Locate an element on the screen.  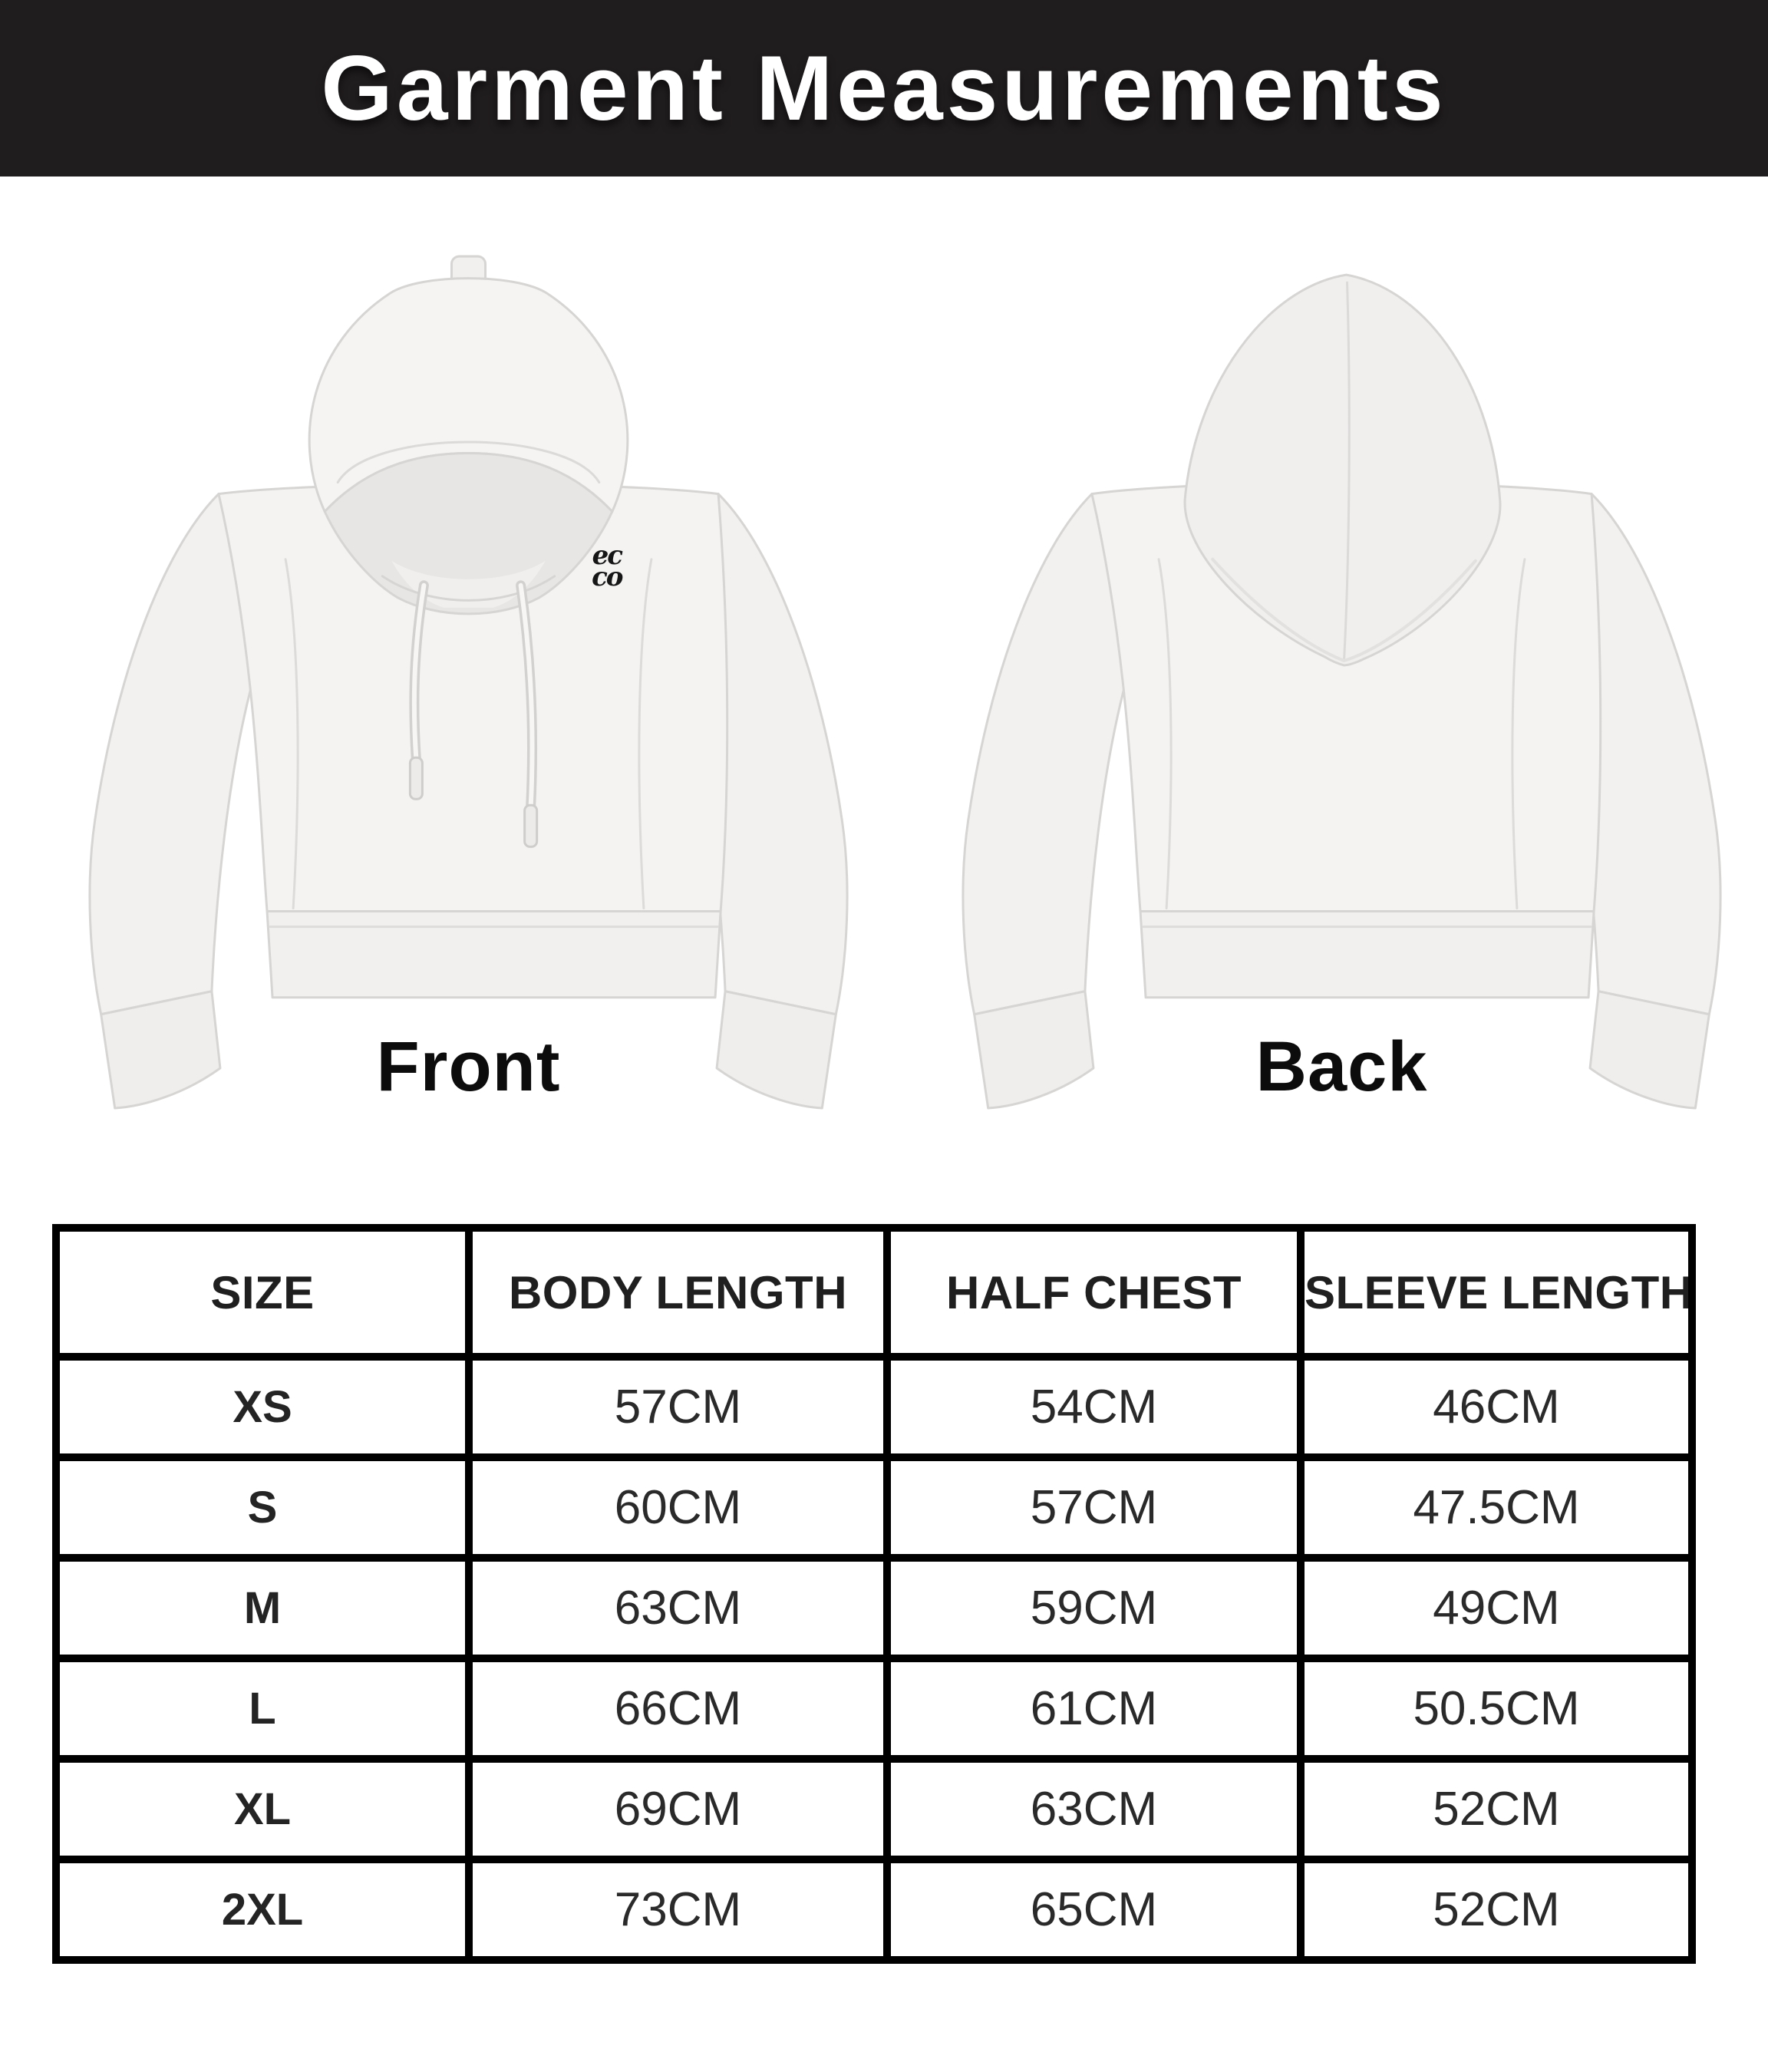
table-row-2xl: 2XL 73CM 65CM 52CM is located at coordinates (874, 1910).